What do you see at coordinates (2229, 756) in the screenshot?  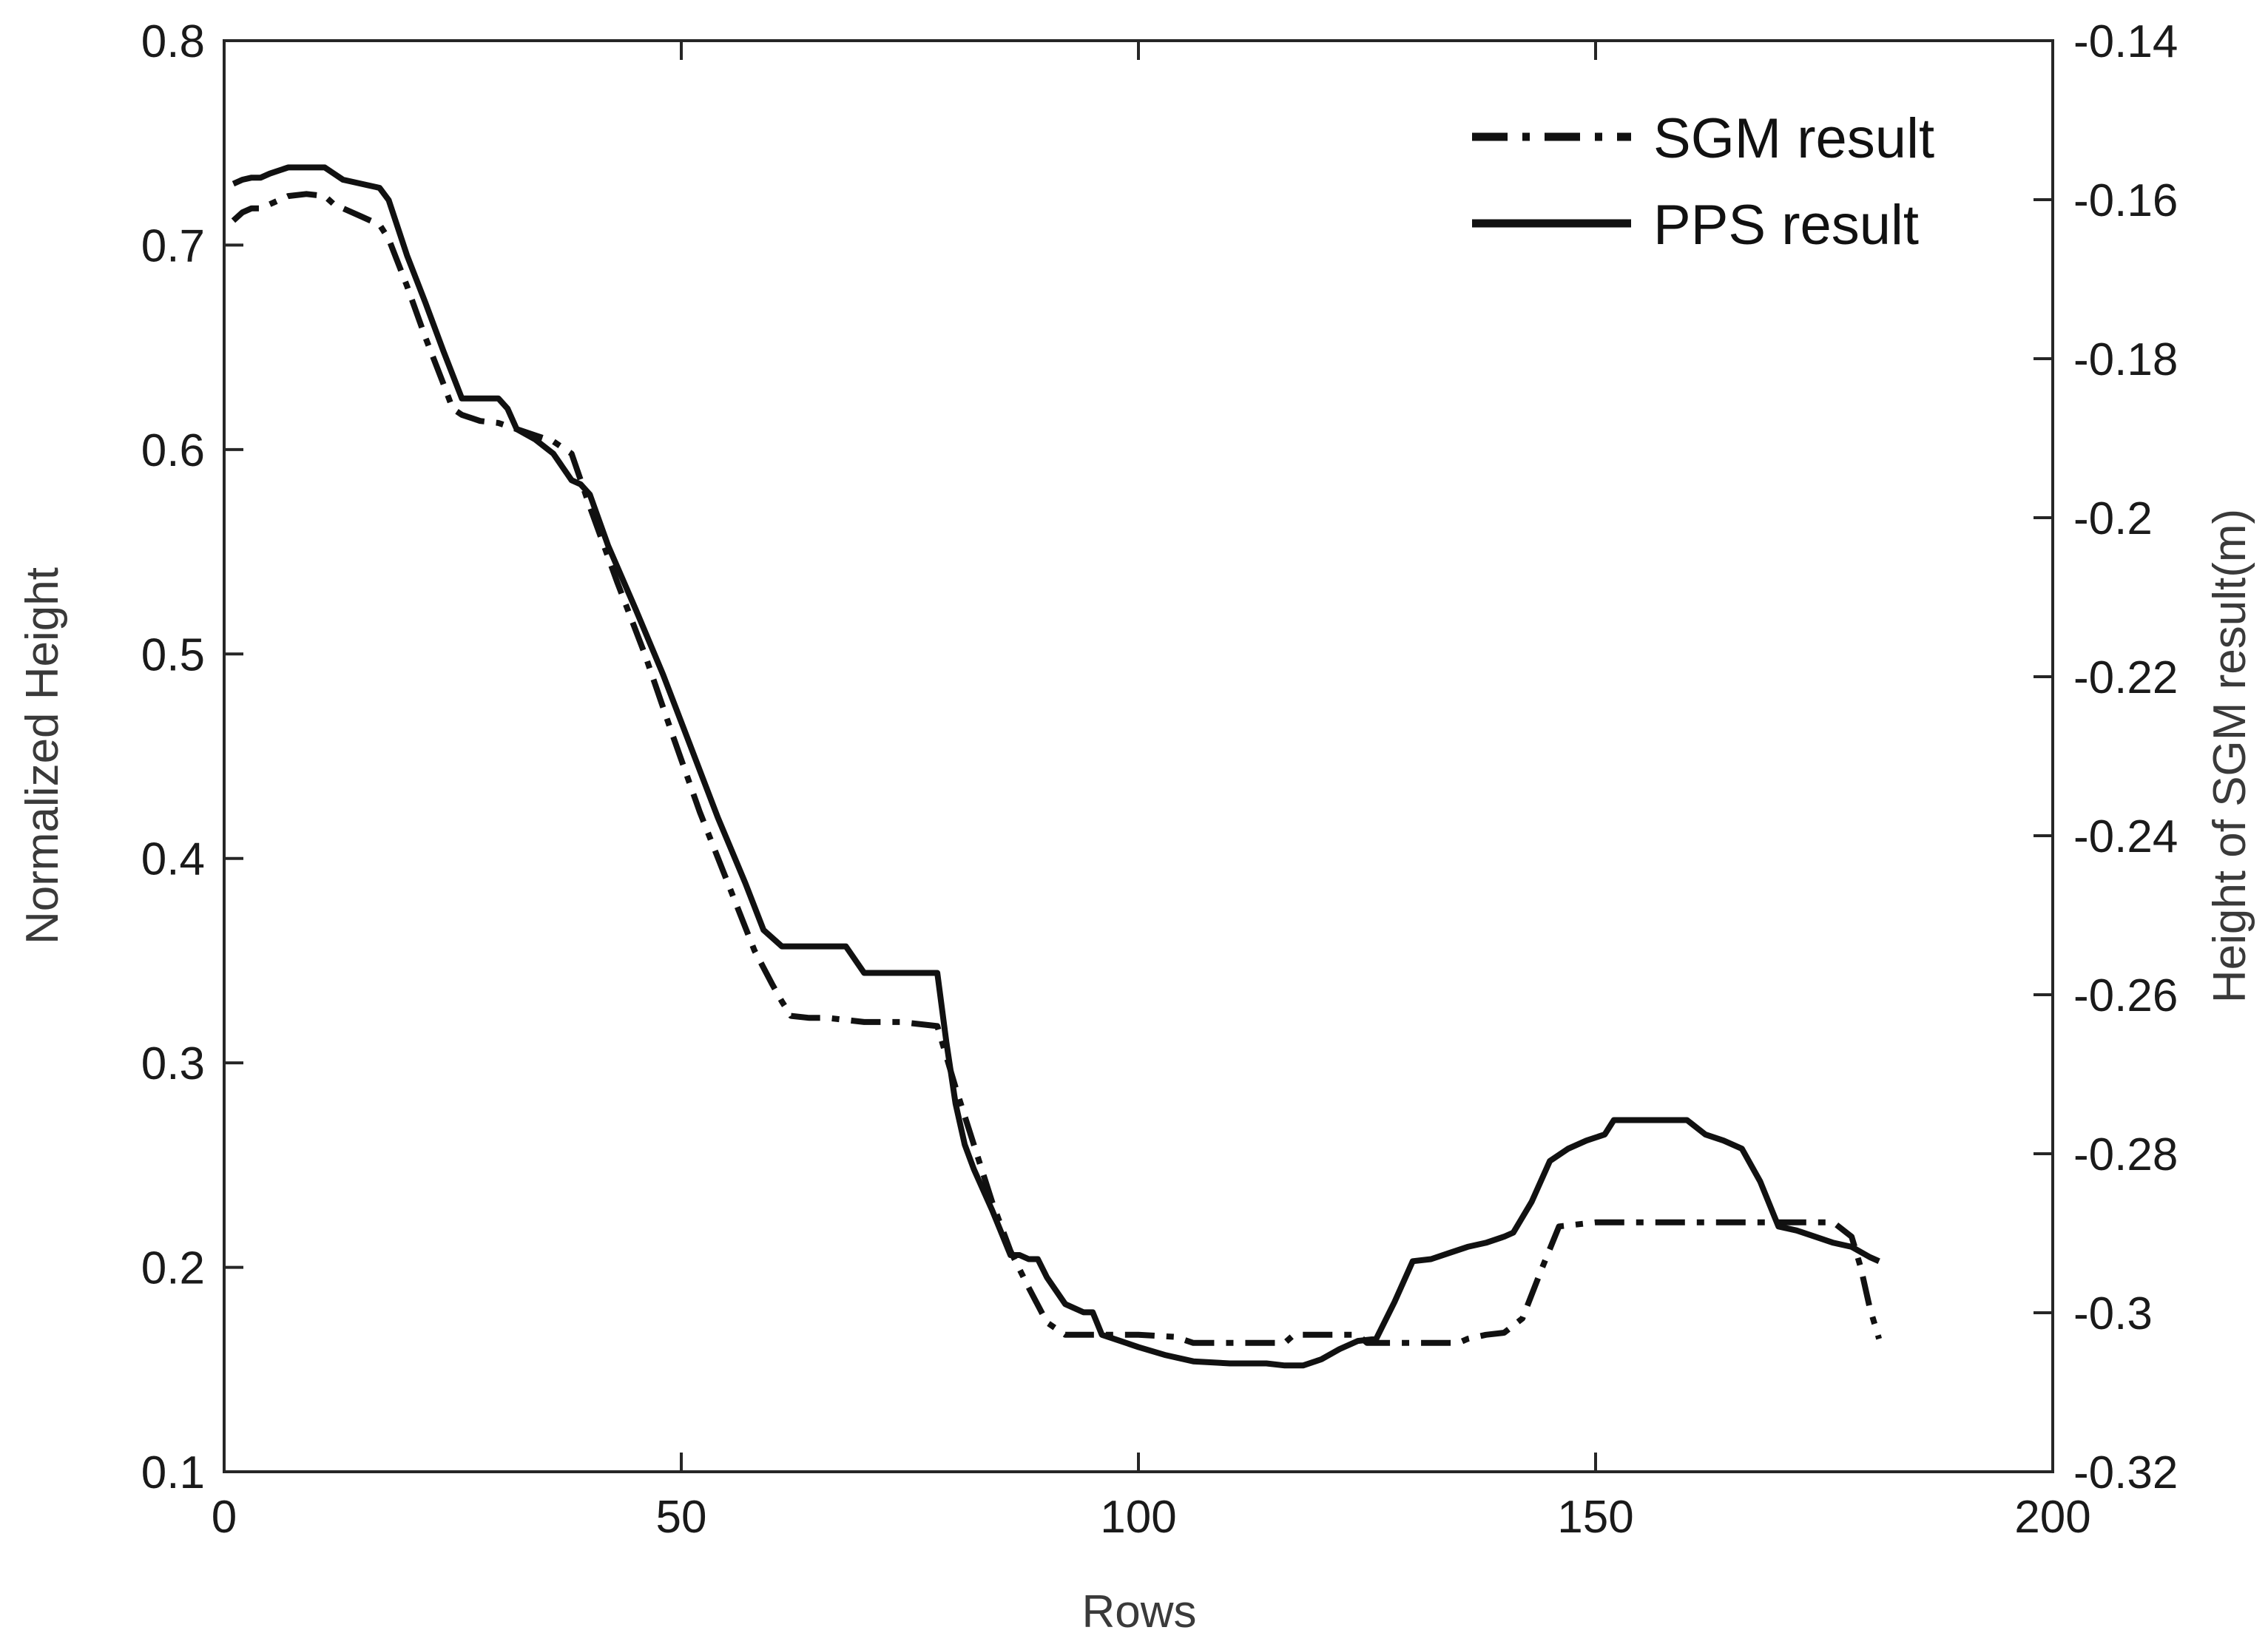 I see `y2-axis-label: Height of SGM result(m)` at bounding box center [2229, 756].